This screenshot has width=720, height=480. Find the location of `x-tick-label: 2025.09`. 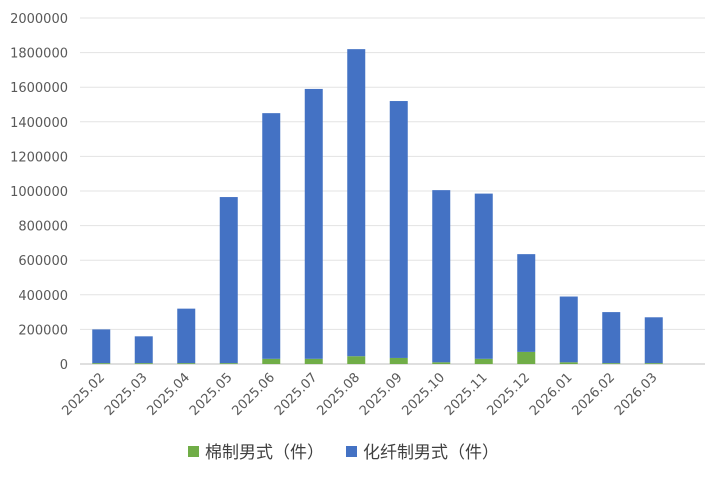

x-tick-label: 2025.09 is located at coordinates (381, 394).